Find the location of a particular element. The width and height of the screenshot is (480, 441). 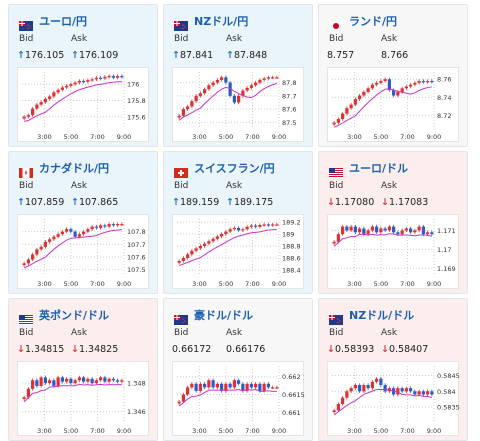

card-title: 豪ドル/ドル is located at coordinates (214, 316).